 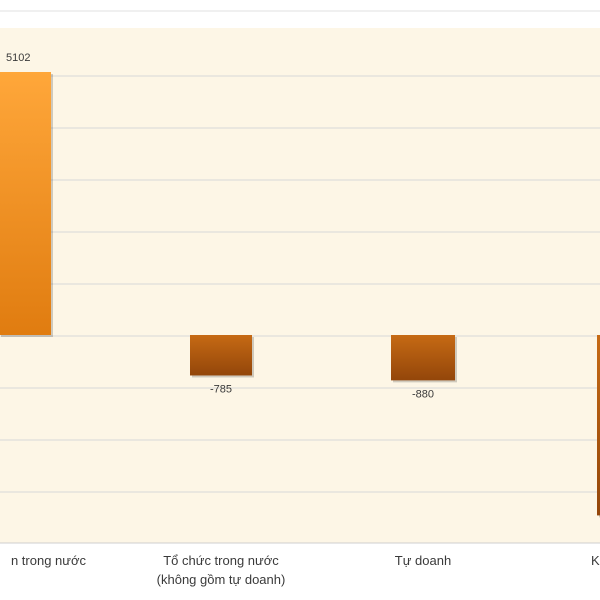 I want to click on data-label-2: -880, so click(x=423, y=394).